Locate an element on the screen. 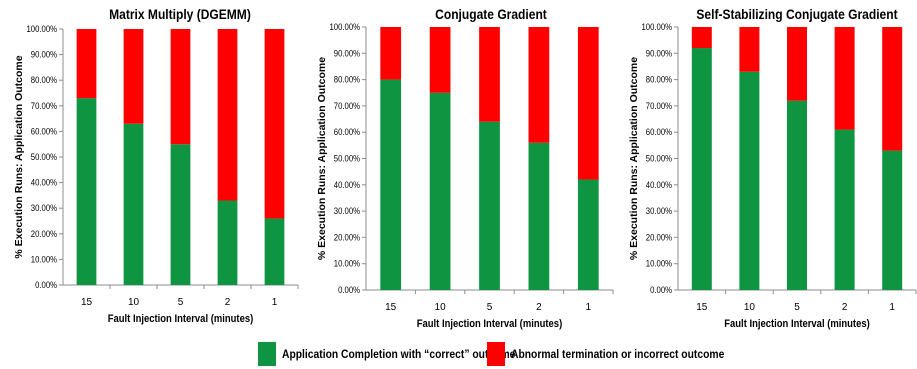 The height and width of the screenshot is (369, 917). legend-swatch-abnormal is located at coordinates (496, 354).